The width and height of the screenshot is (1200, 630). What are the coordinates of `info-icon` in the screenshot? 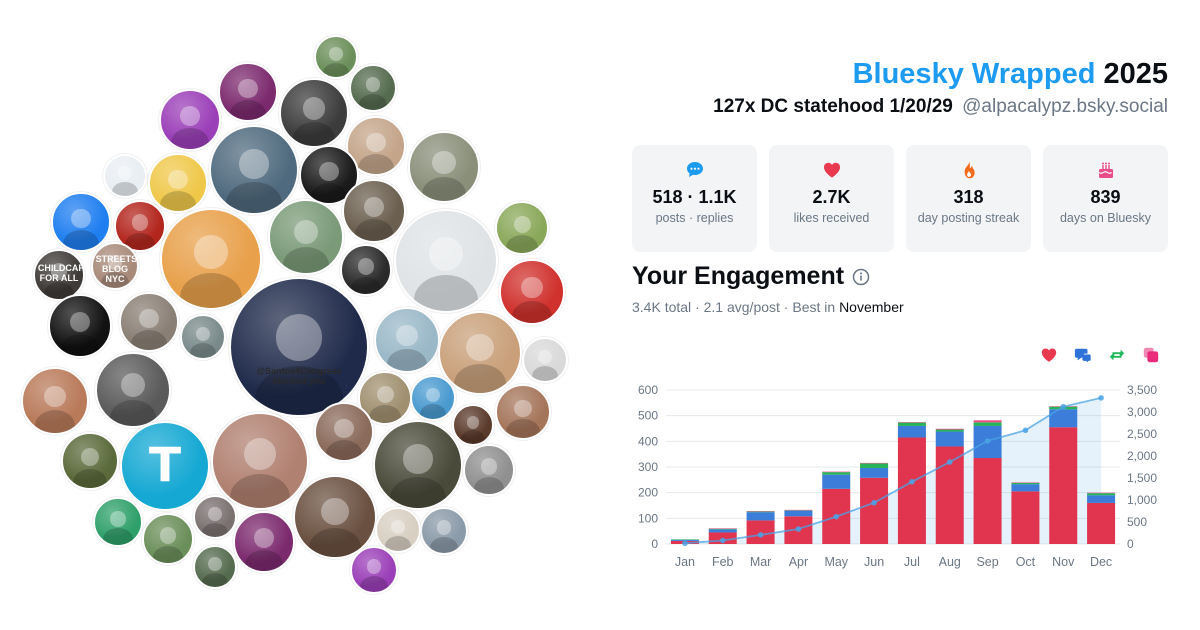 It's located at (861, 277).